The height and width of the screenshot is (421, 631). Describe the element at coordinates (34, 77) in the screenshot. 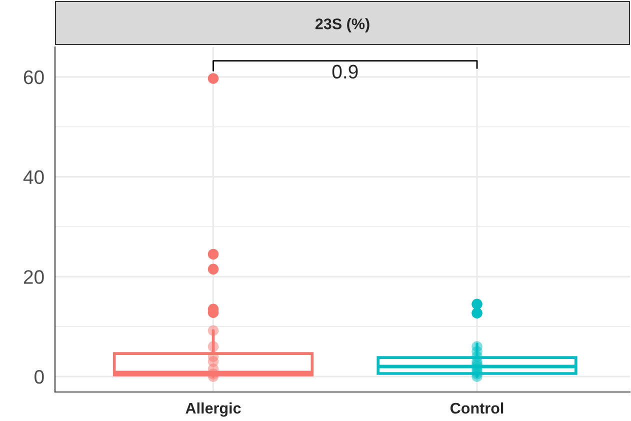

I see `y-tick-label: 60` at that location.